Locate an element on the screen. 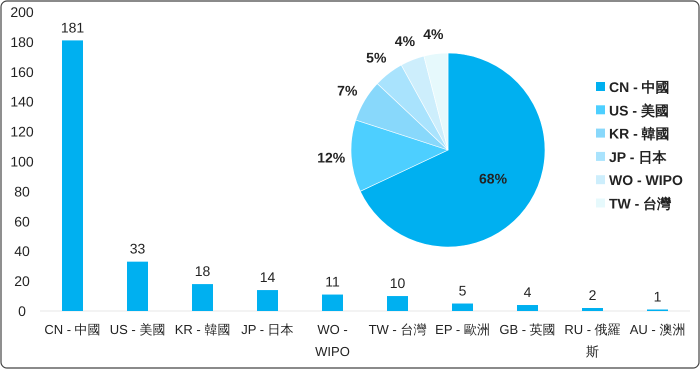  x-tick-label: JP - 日本 is located at coordinates (267, 329).